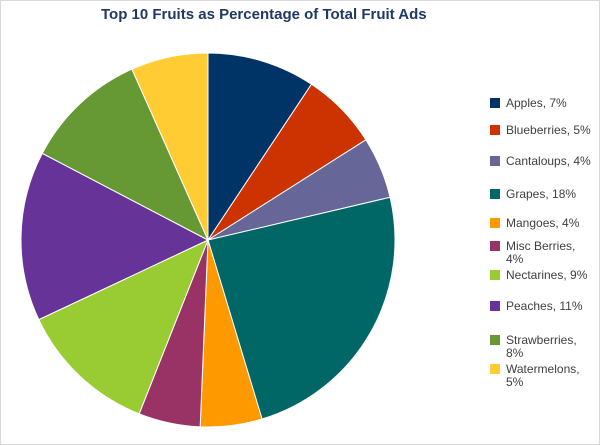 The image size is (600, 445). What do you see at coordinates (170, 146) in the screenshot?
I see `pie-slice-watermelons` at bounding box center [170, 146].